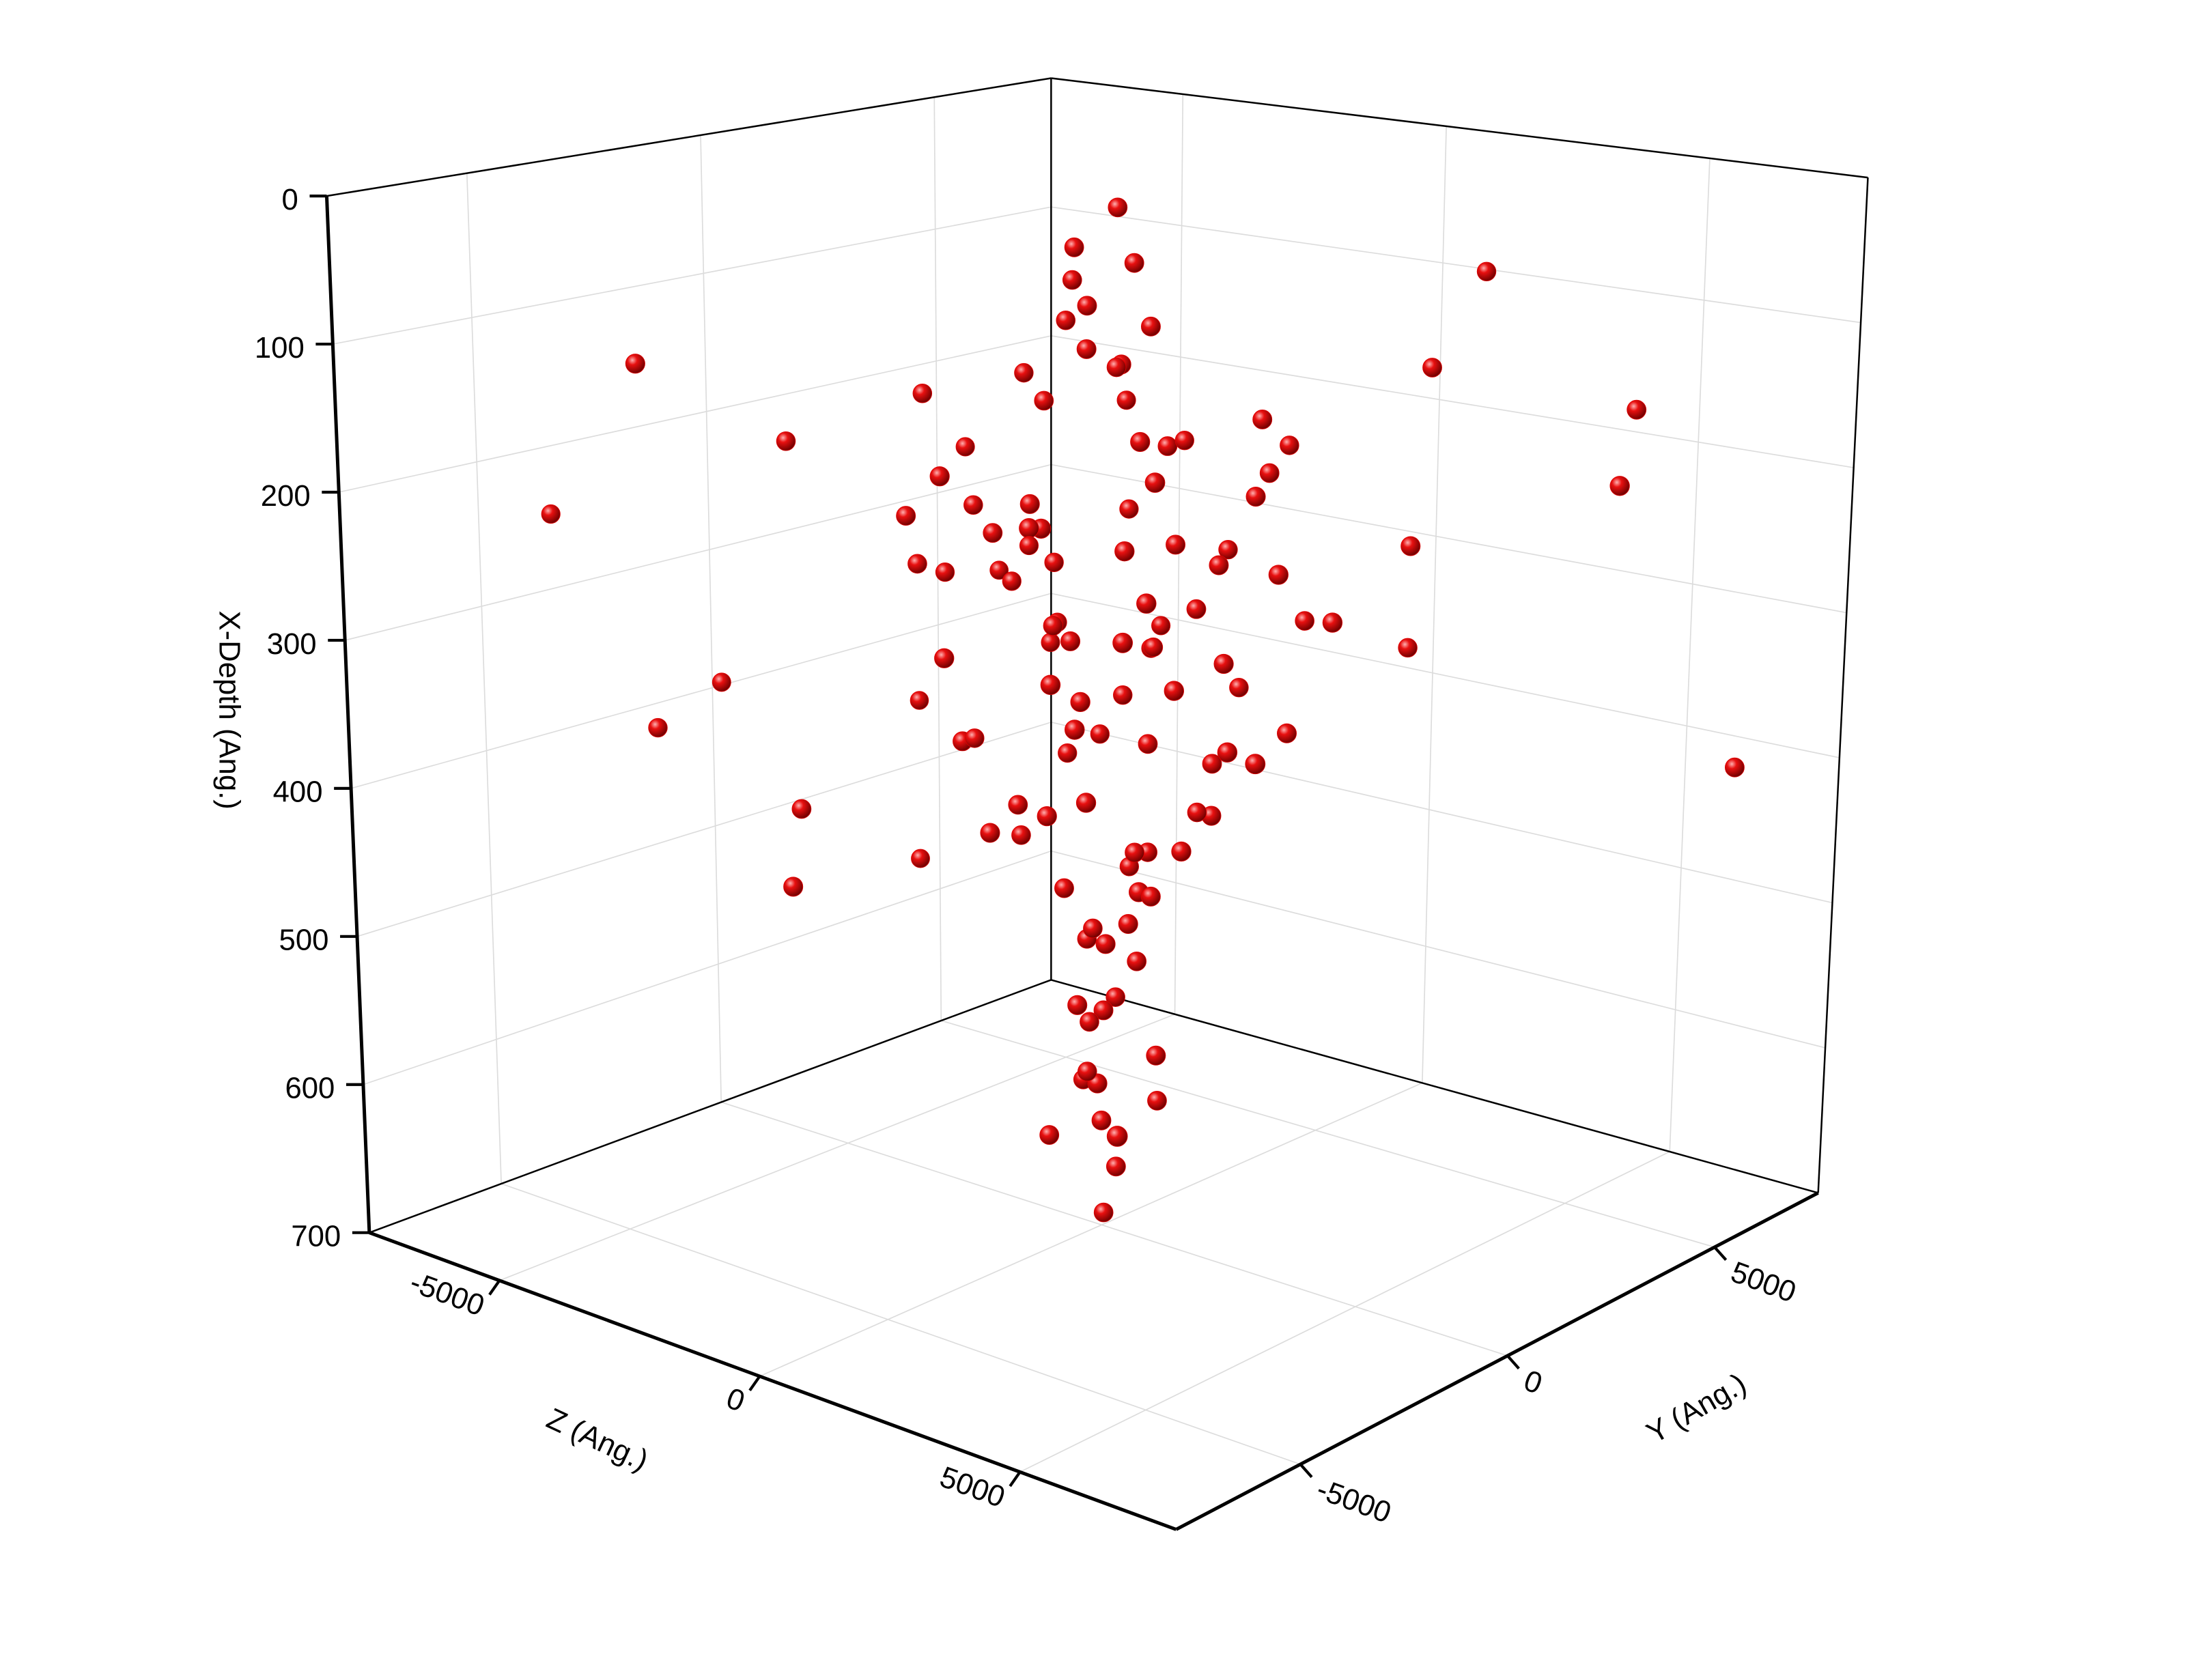  Describe the element at coordinates (736, 1400) in the screenshot. I see `z-tick-label: 0` at that location.